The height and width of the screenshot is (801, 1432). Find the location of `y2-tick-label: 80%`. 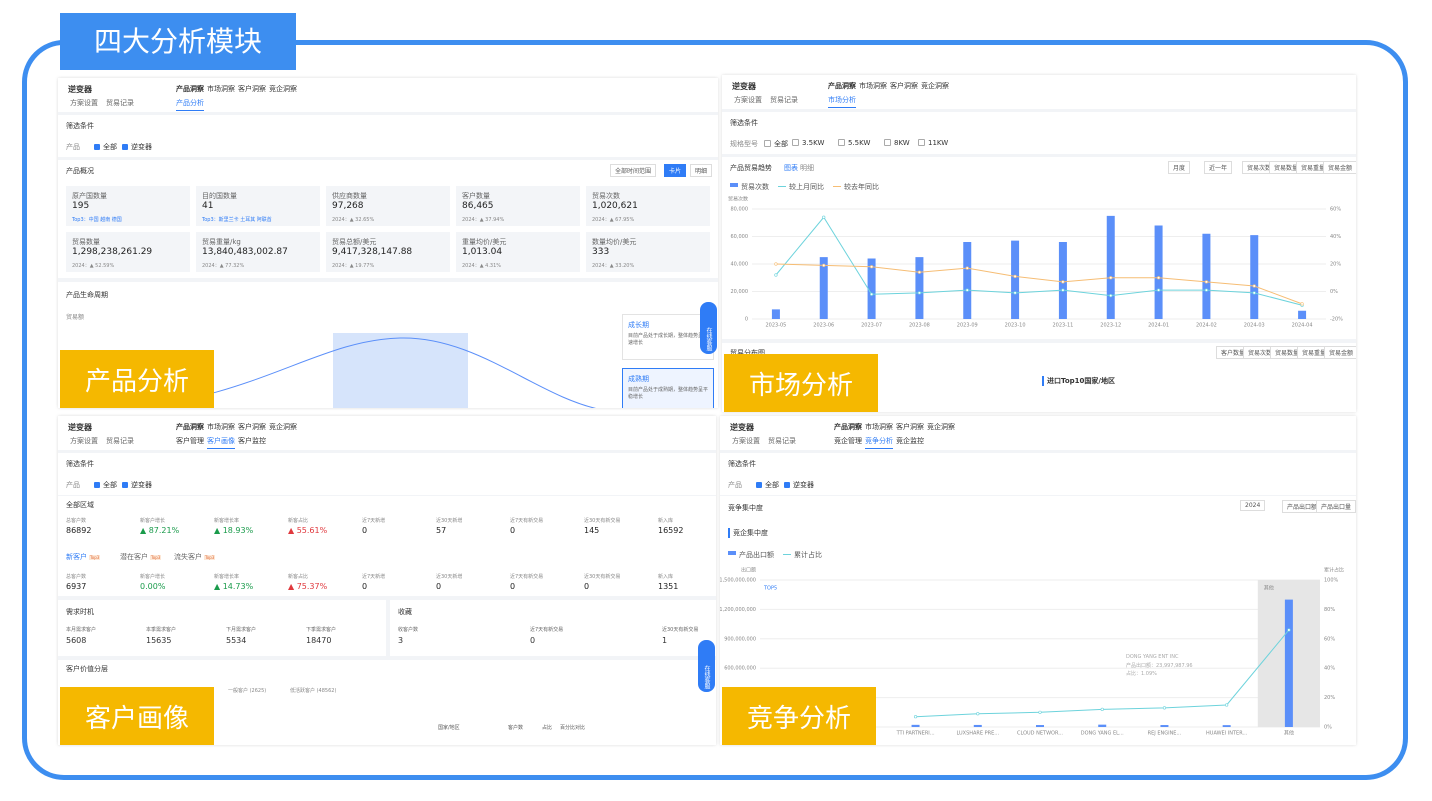

y2-tick-label: 80% is located at coordinates (1329, 610).